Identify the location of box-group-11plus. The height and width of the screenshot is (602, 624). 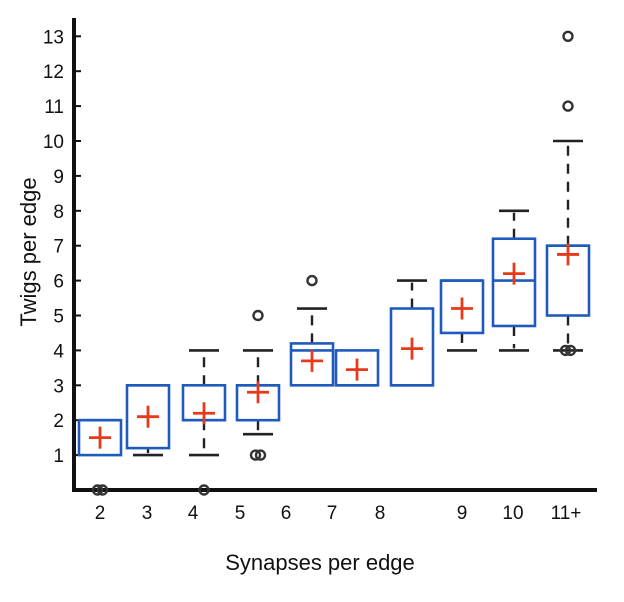
(568, 193).